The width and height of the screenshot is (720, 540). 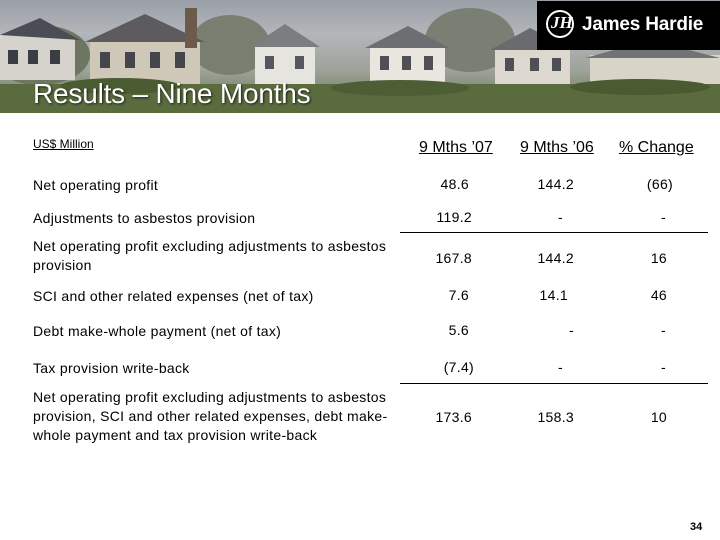 What do you see at coordinates (172, 93) in the screenshot?
I see `page-title: Results – Nine Months` at bounding box center [172, 93].